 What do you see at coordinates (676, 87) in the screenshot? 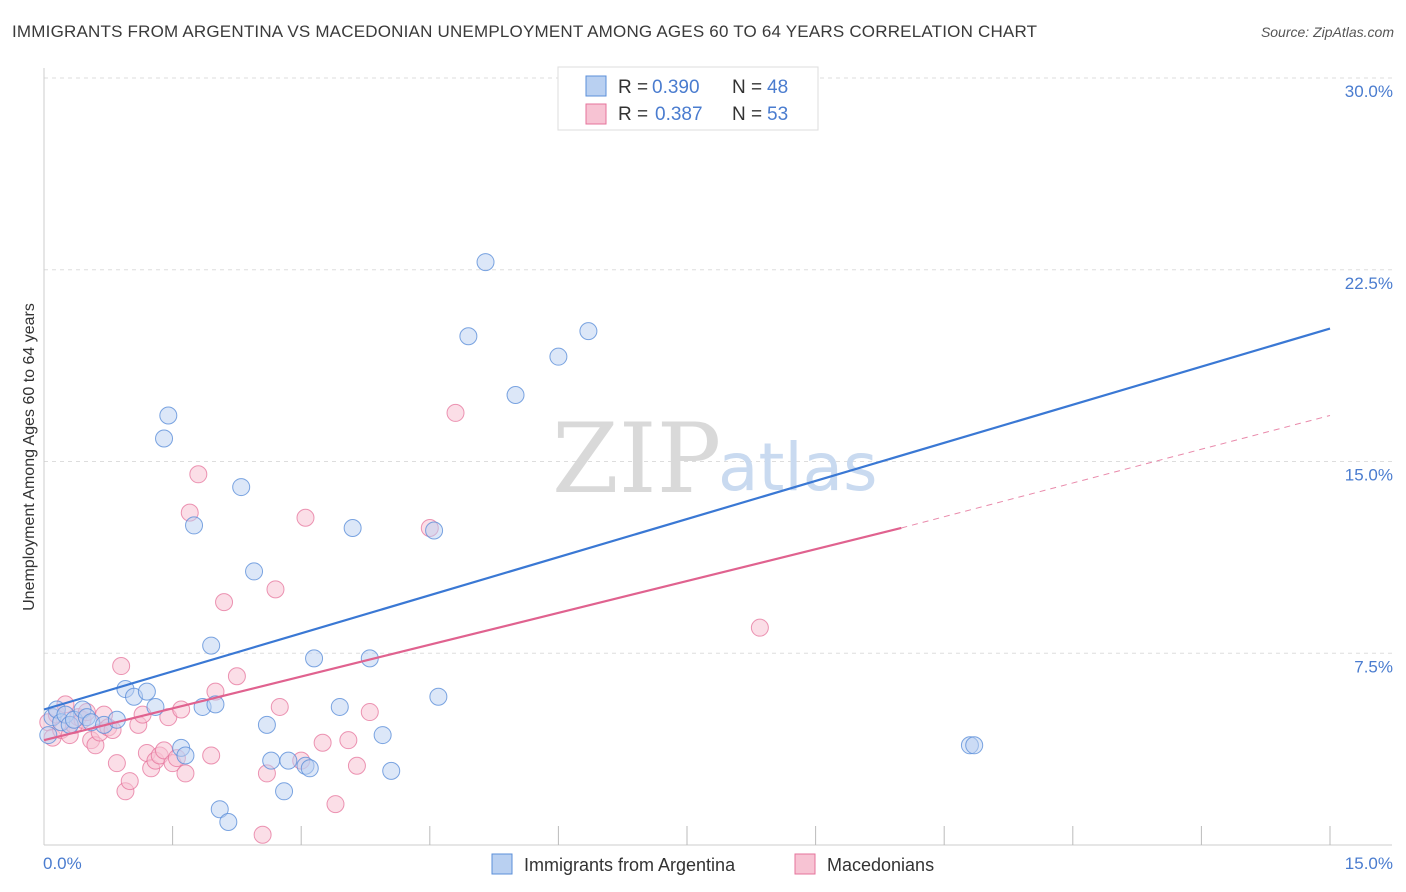
I see `legend-r-value-blue: 0.390` at bounding box center [676, 87].